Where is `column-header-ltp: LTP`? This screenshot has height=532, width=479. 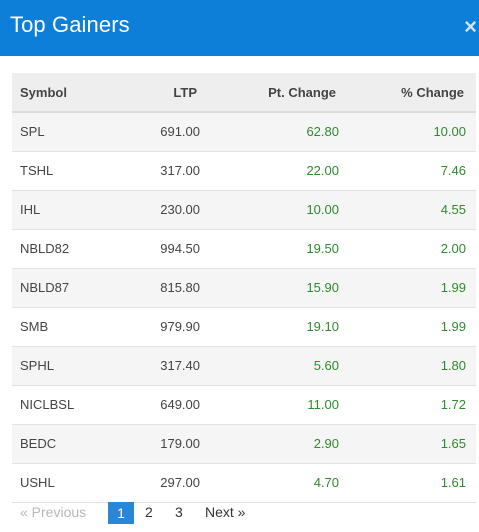
column-header-ltp: LTP is located at coordinates (169, 93).